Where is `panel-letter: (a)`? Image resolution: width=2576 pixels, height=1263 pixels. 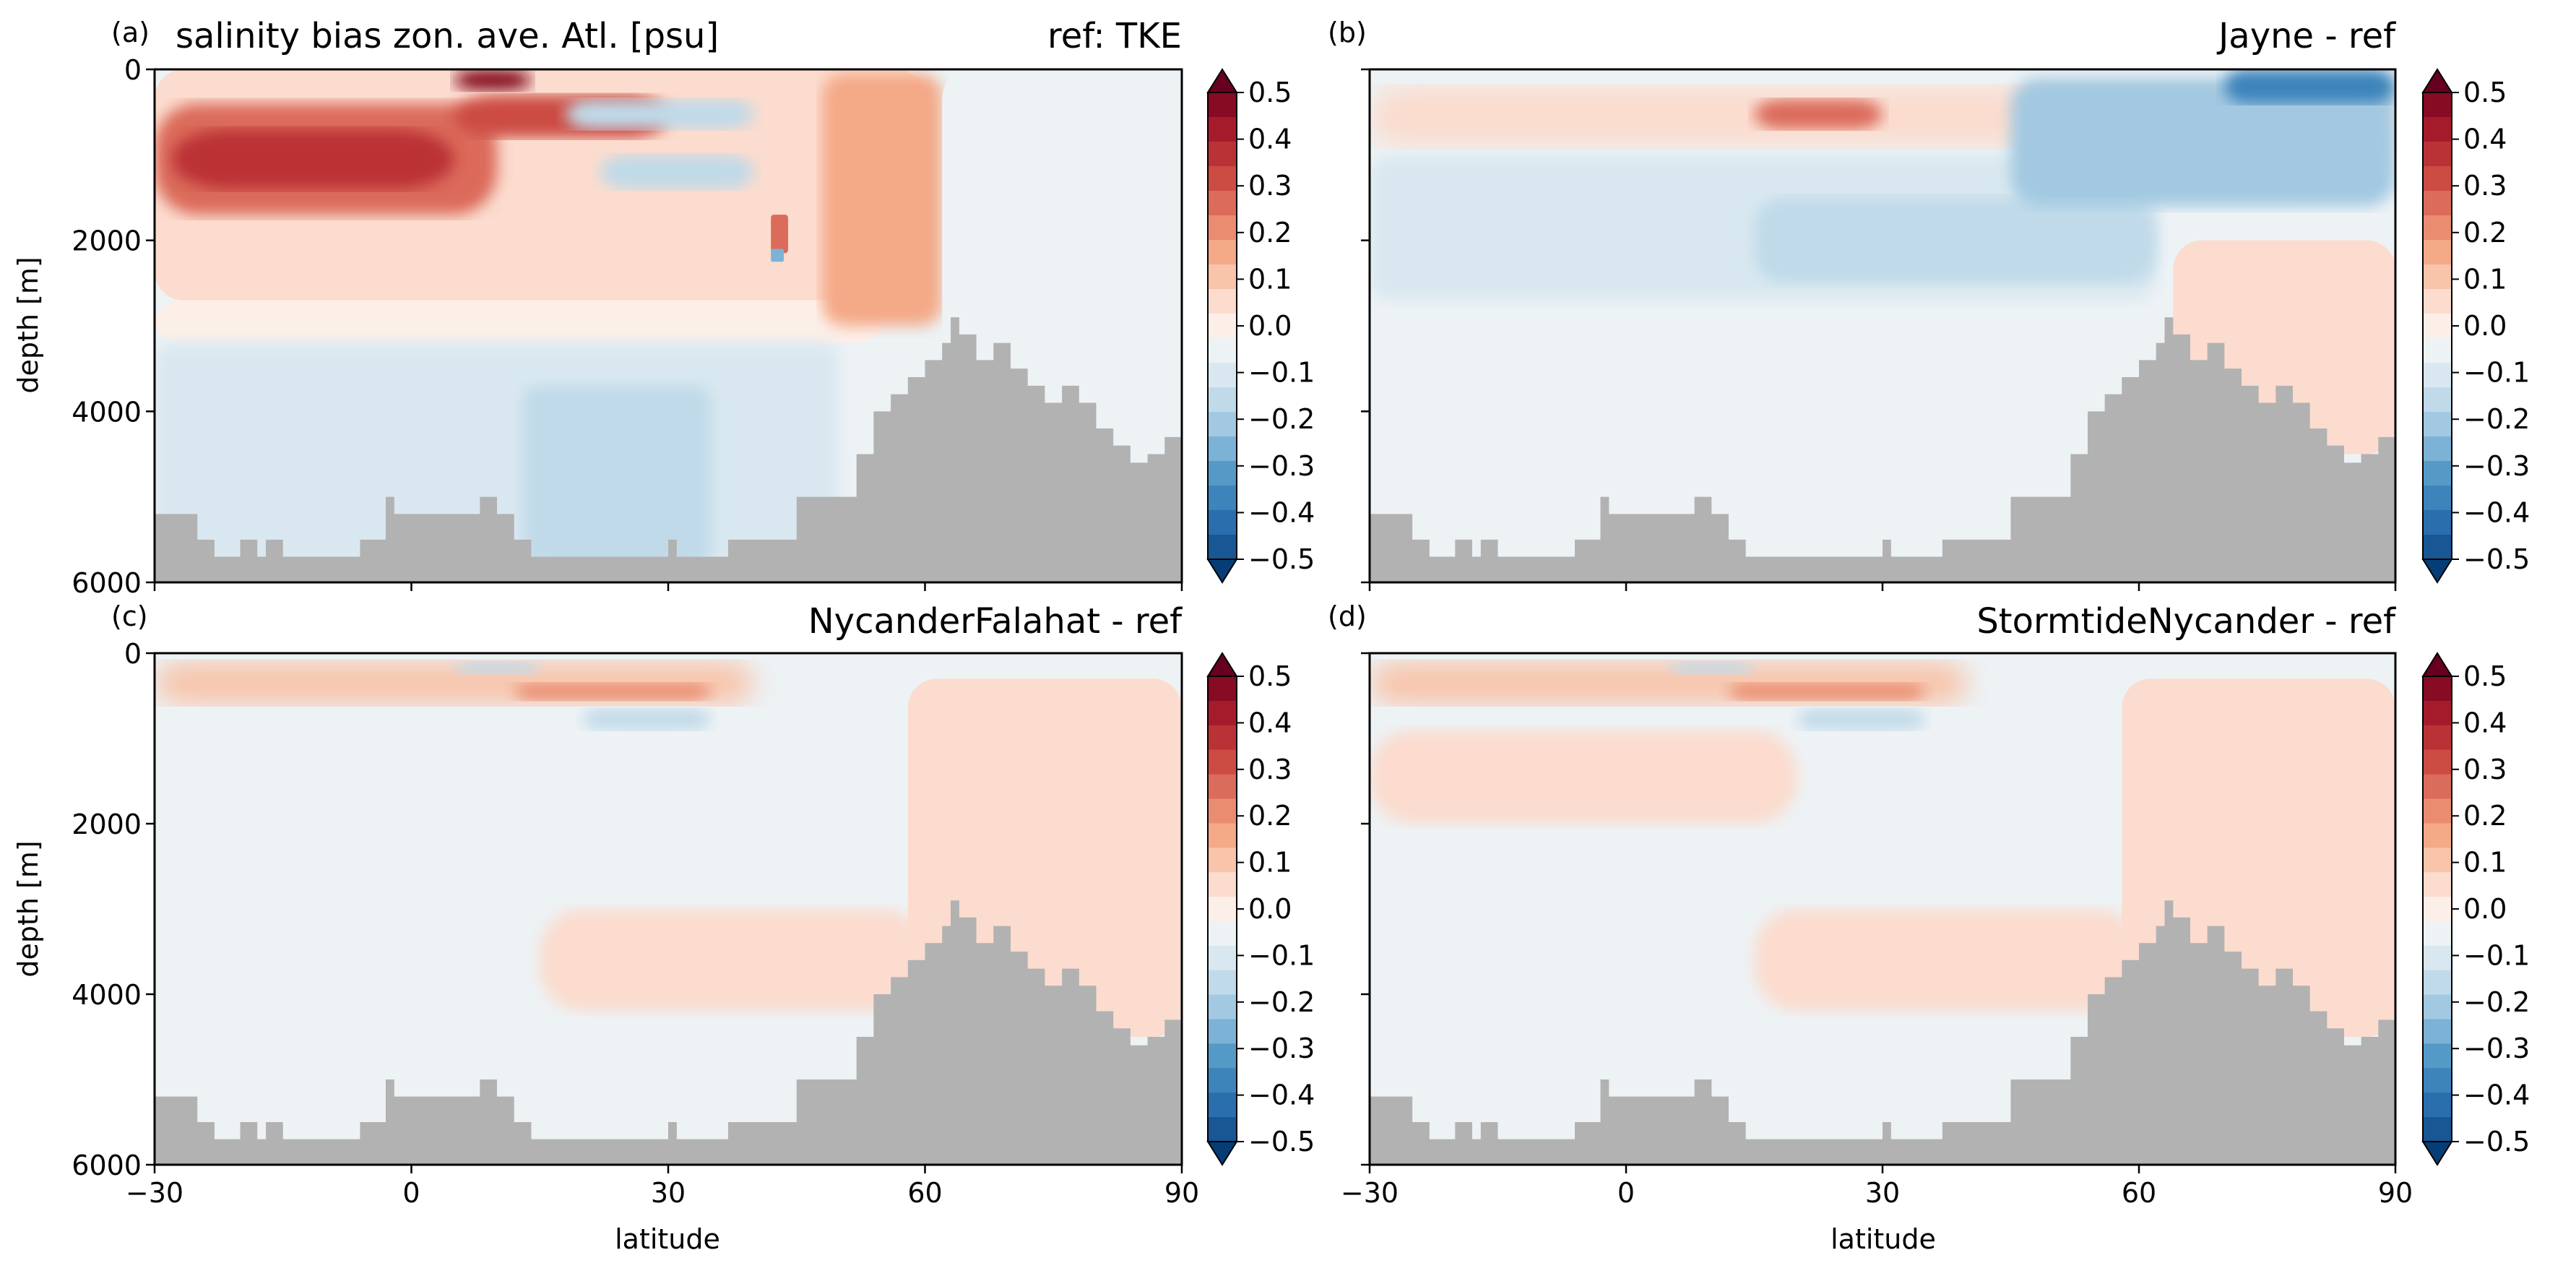 panel-letter: (a) is located at coordinates (130, 32).